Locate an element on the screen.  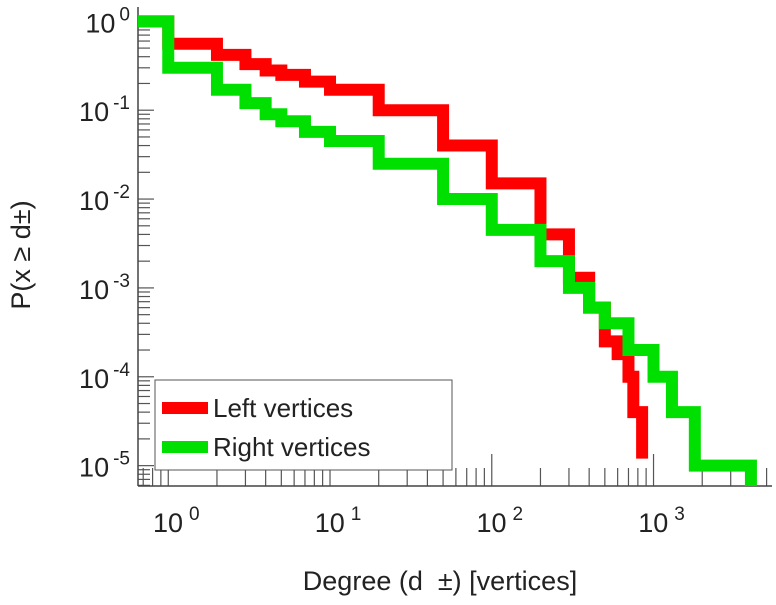
y-axis-label: P(x ≥ d±) is located at coordinates (21, 254).